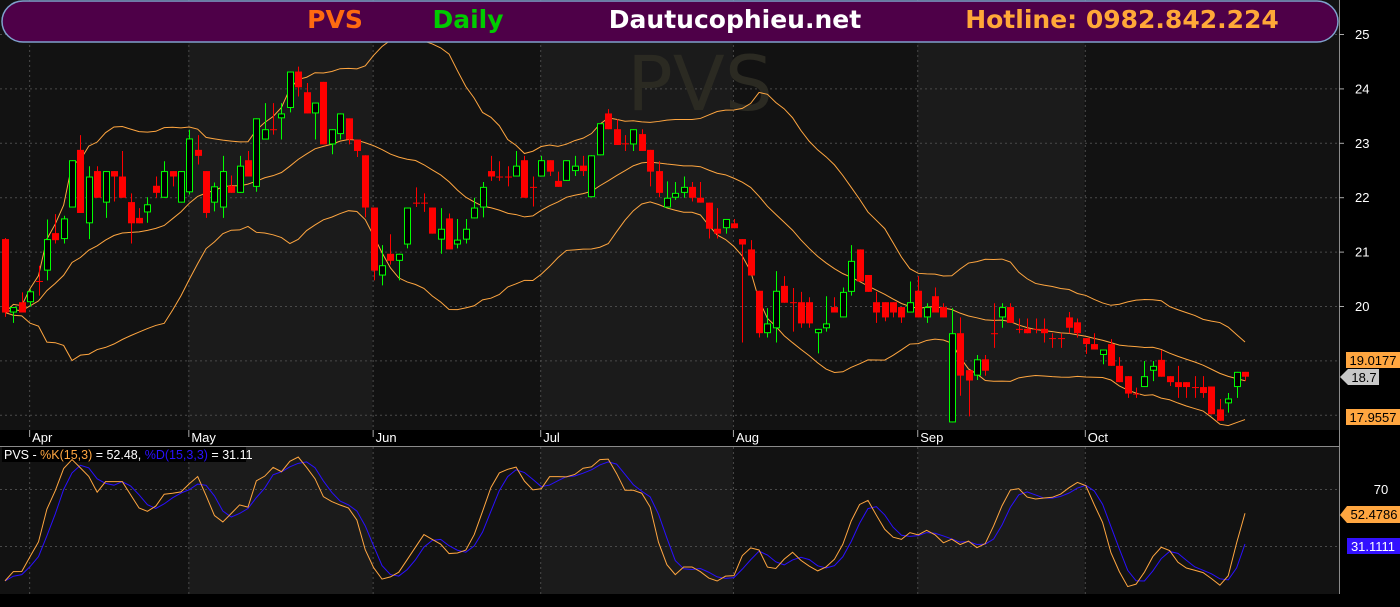 The height and width of the screenshot is (607, 1400). Describe the element at coordinates (1098, 437) in the screenshot. I see `month-label: Oct` at that location.